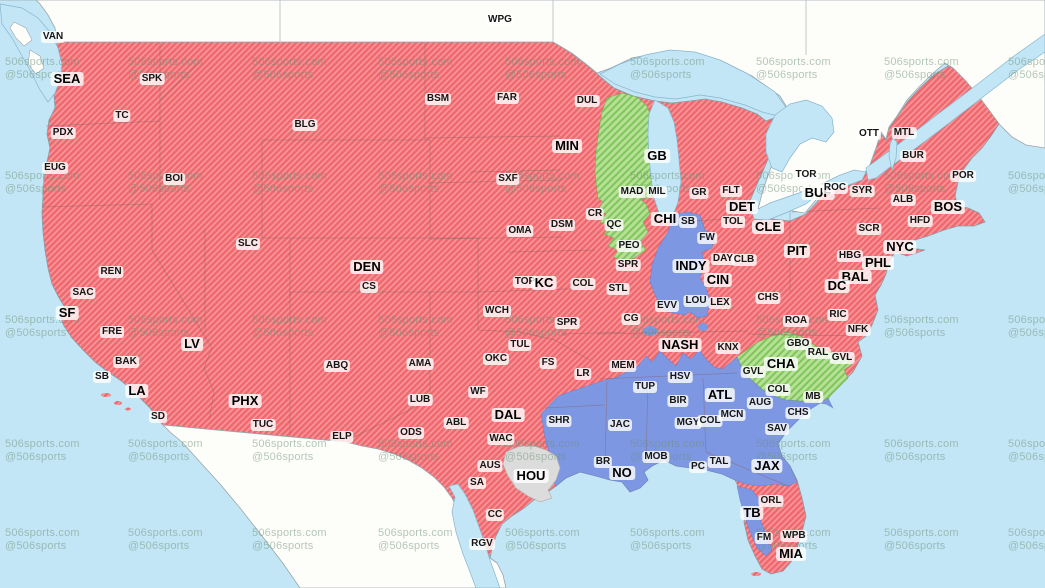  I want to click on market-label-fre: FRE, so click(112, 332).